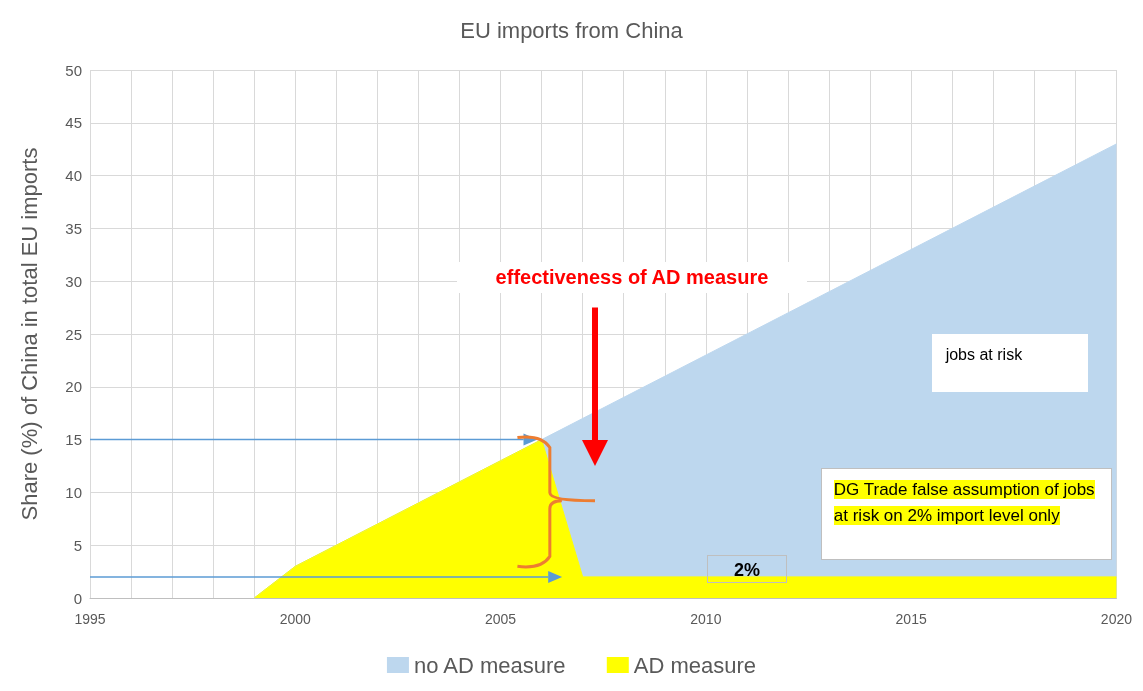 The height and width of the screenshot is (691, 1143). I want to click on y-tick-label: 20, so click(73, 387).